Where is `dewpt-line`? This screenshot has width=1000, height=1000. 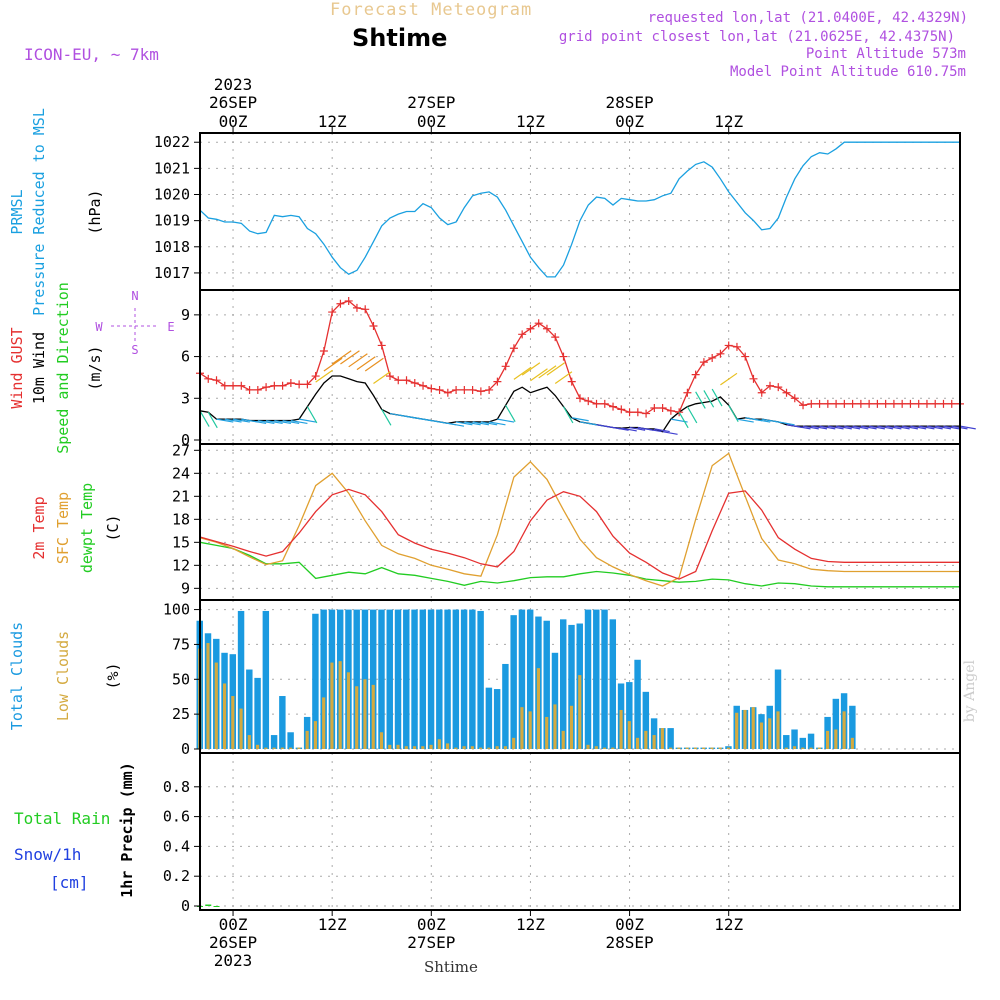 dewpt-line is located at coordinates (579, 564).